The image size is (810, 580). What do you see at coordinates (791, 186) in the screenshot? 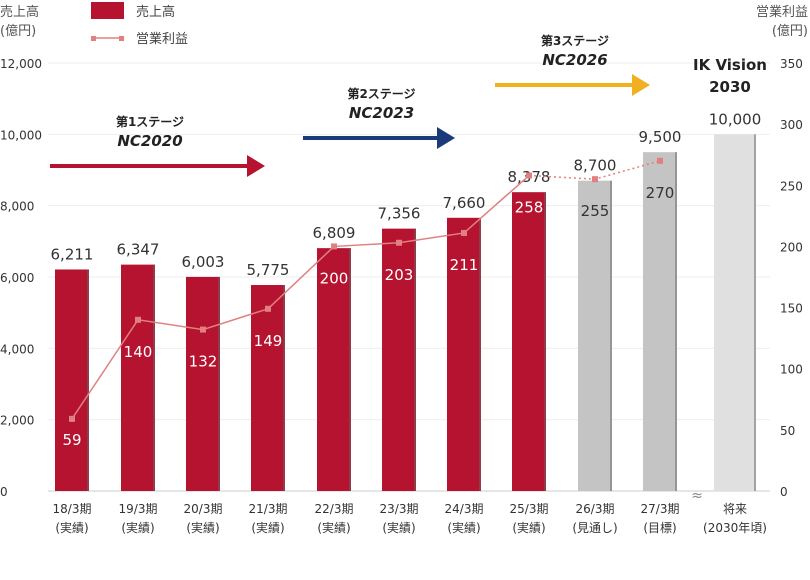
I see `right-tick-label: 250` at bounding box center [791, 186].